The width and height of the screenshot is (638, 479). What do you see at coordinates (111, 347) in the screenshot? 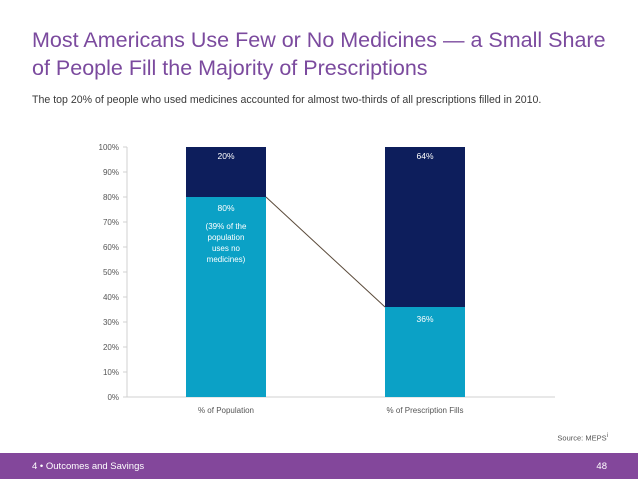
I see `y-tick-label: 20%` at bounding box center [111, 347].